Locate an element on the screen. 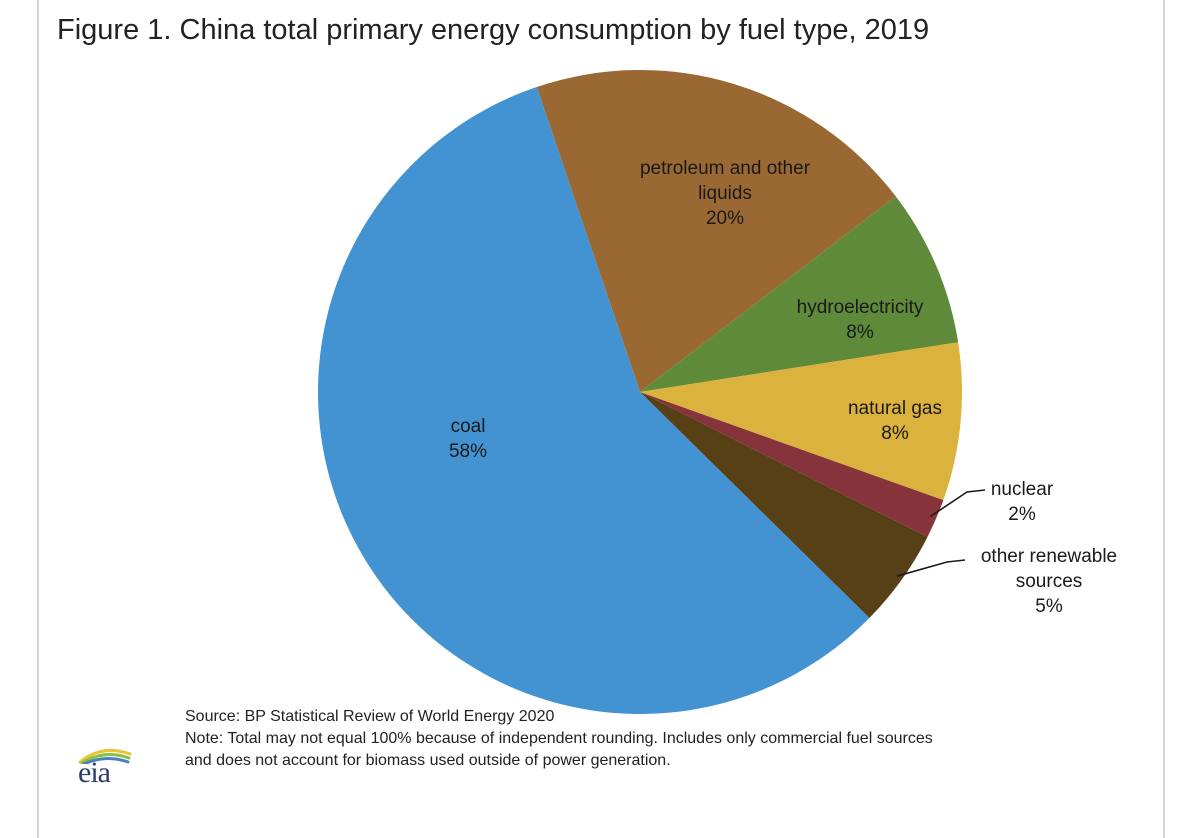 The width and height of the screenshot is (1200, 838). leader-line-other-renewable is located at coordinates (931, 568).